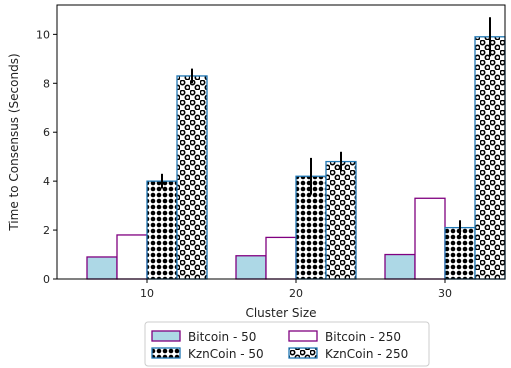  What do you see at coordinates (14, 142) in the screenshot?
I see `y-axis-label: Time to Consensus (Seconds)` at bounding box center [14, 142].